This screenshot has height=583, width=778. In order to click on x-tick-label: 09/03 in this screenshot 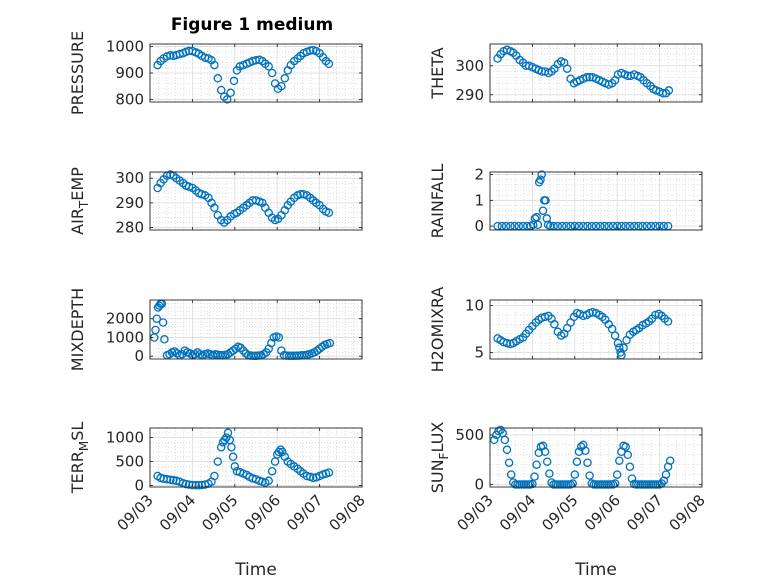, I will do `click(135, 512)`.